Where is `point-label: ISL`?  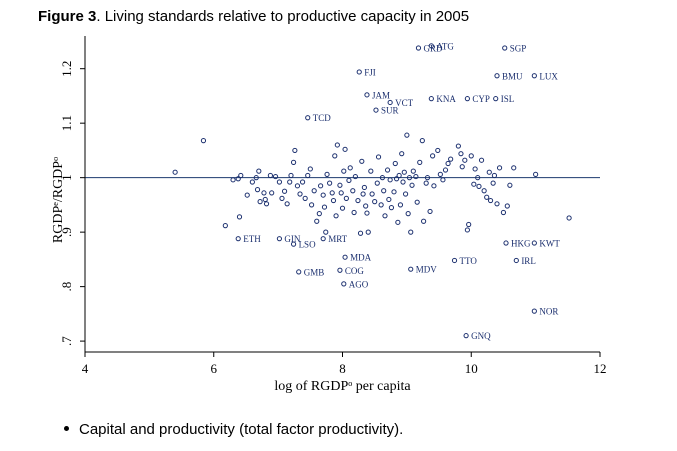 point-label: ISL is located at coordinates (508, 99).